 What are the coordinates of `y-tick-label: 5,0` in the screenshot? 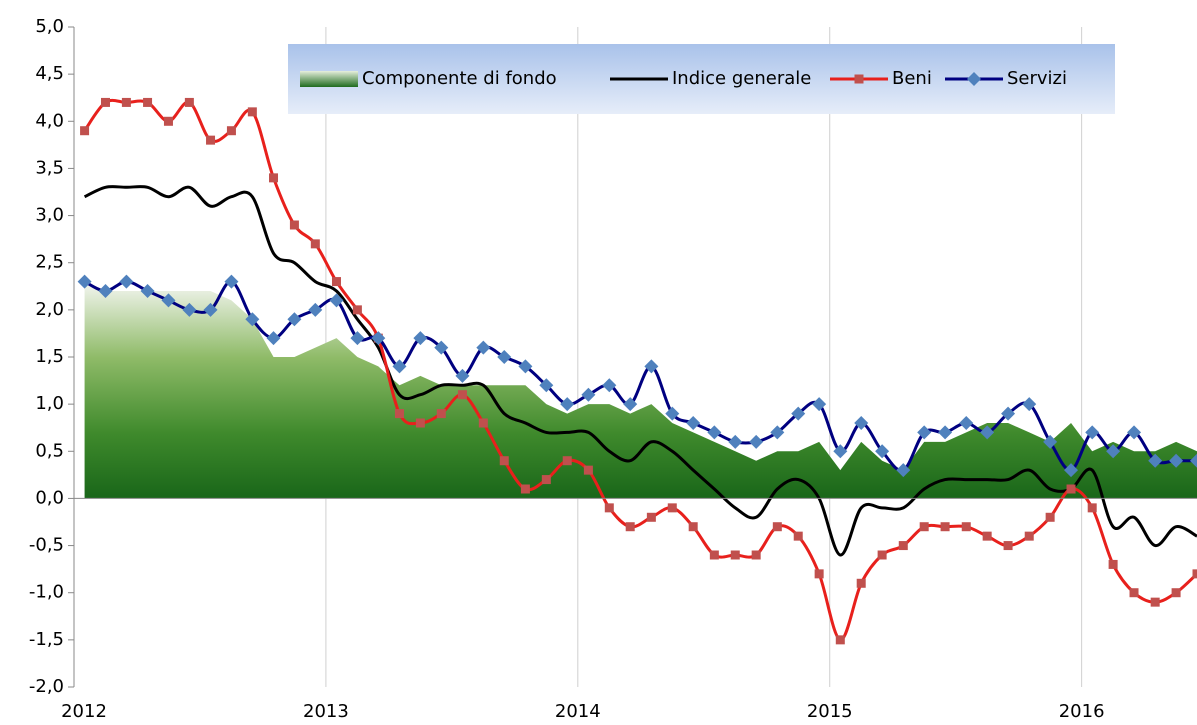 It's located at (49, 26).